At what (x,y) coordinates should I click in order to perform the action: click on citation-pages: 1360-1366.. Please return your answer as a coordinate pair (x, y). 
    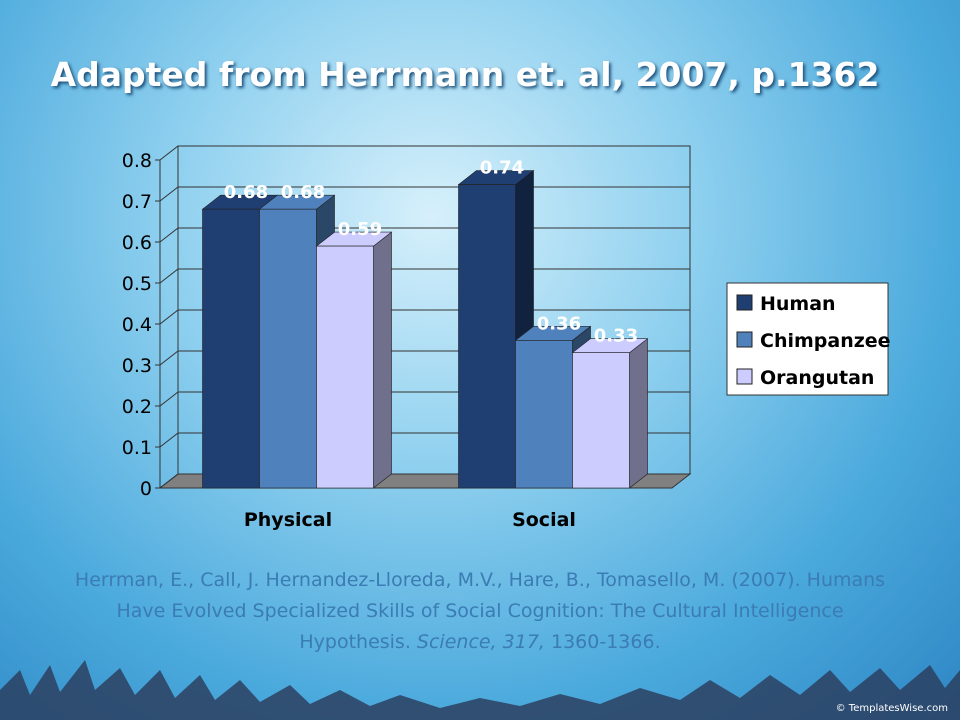
    Looking at the image, I should click on (602, 642).